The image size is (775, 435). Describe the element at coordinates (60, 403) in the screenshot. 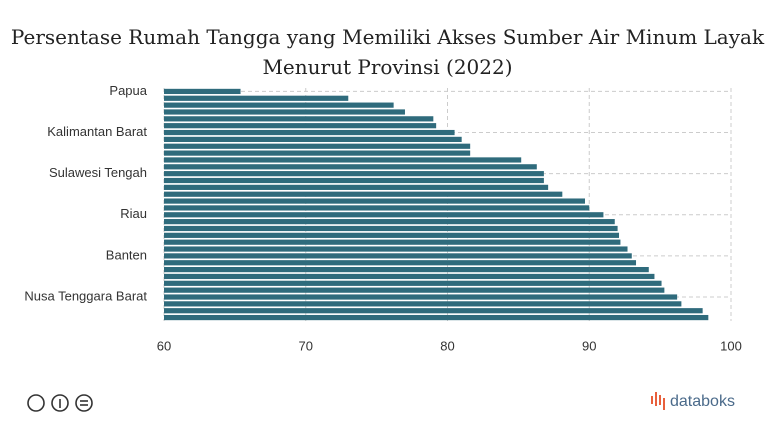

I see `license-icons` at that location.